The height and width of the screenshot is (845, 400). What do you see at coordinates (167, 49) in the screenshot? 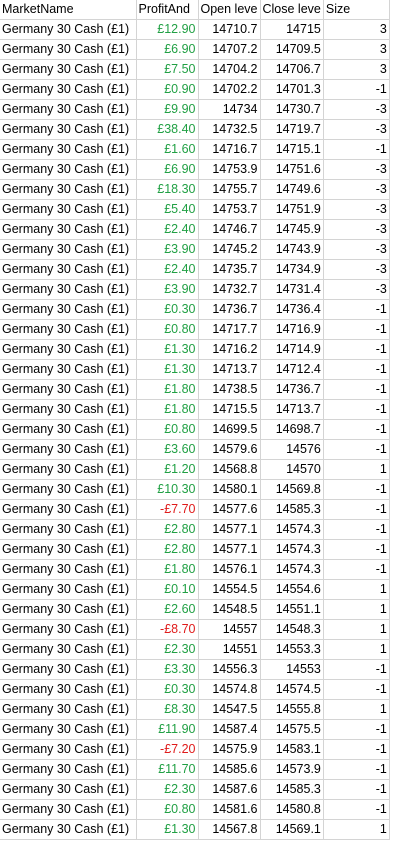
I see `profit-cell: £6.90` at bounding box center [167, 49].